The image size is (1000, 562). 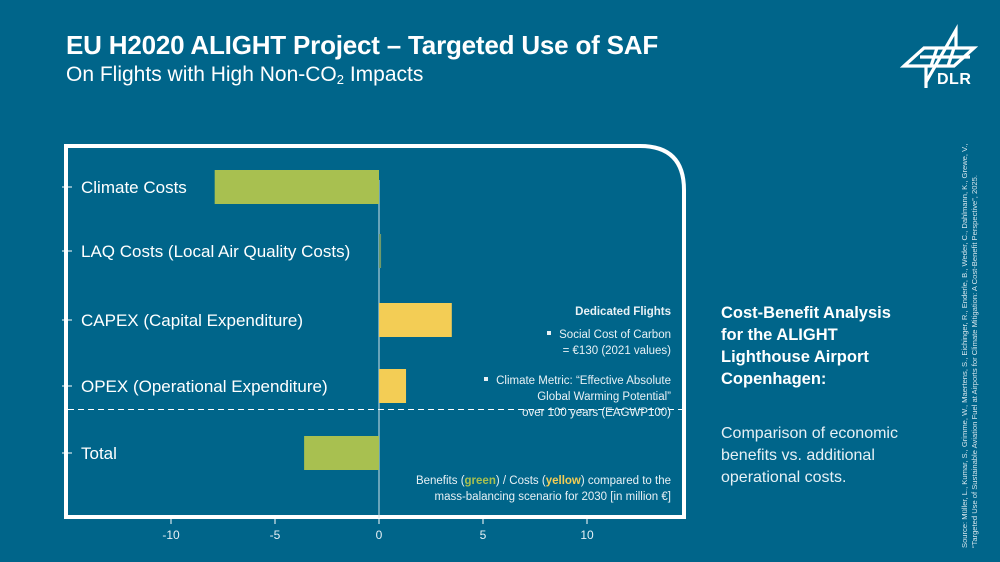 What do you see at coordinates (480, 481) in the screenshot?
I see `legend-green: green` at bounding box center [480, 481].